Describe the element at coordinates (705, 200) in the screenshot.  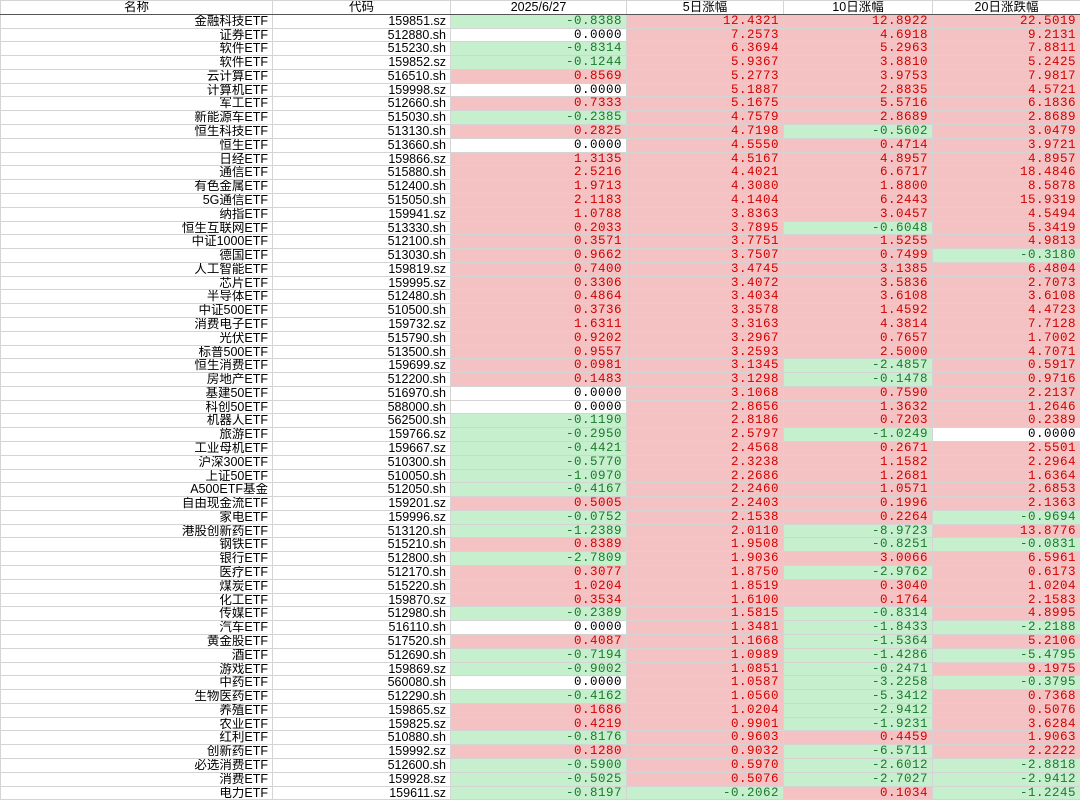
I see `change-5d: 4.1404` at that location.